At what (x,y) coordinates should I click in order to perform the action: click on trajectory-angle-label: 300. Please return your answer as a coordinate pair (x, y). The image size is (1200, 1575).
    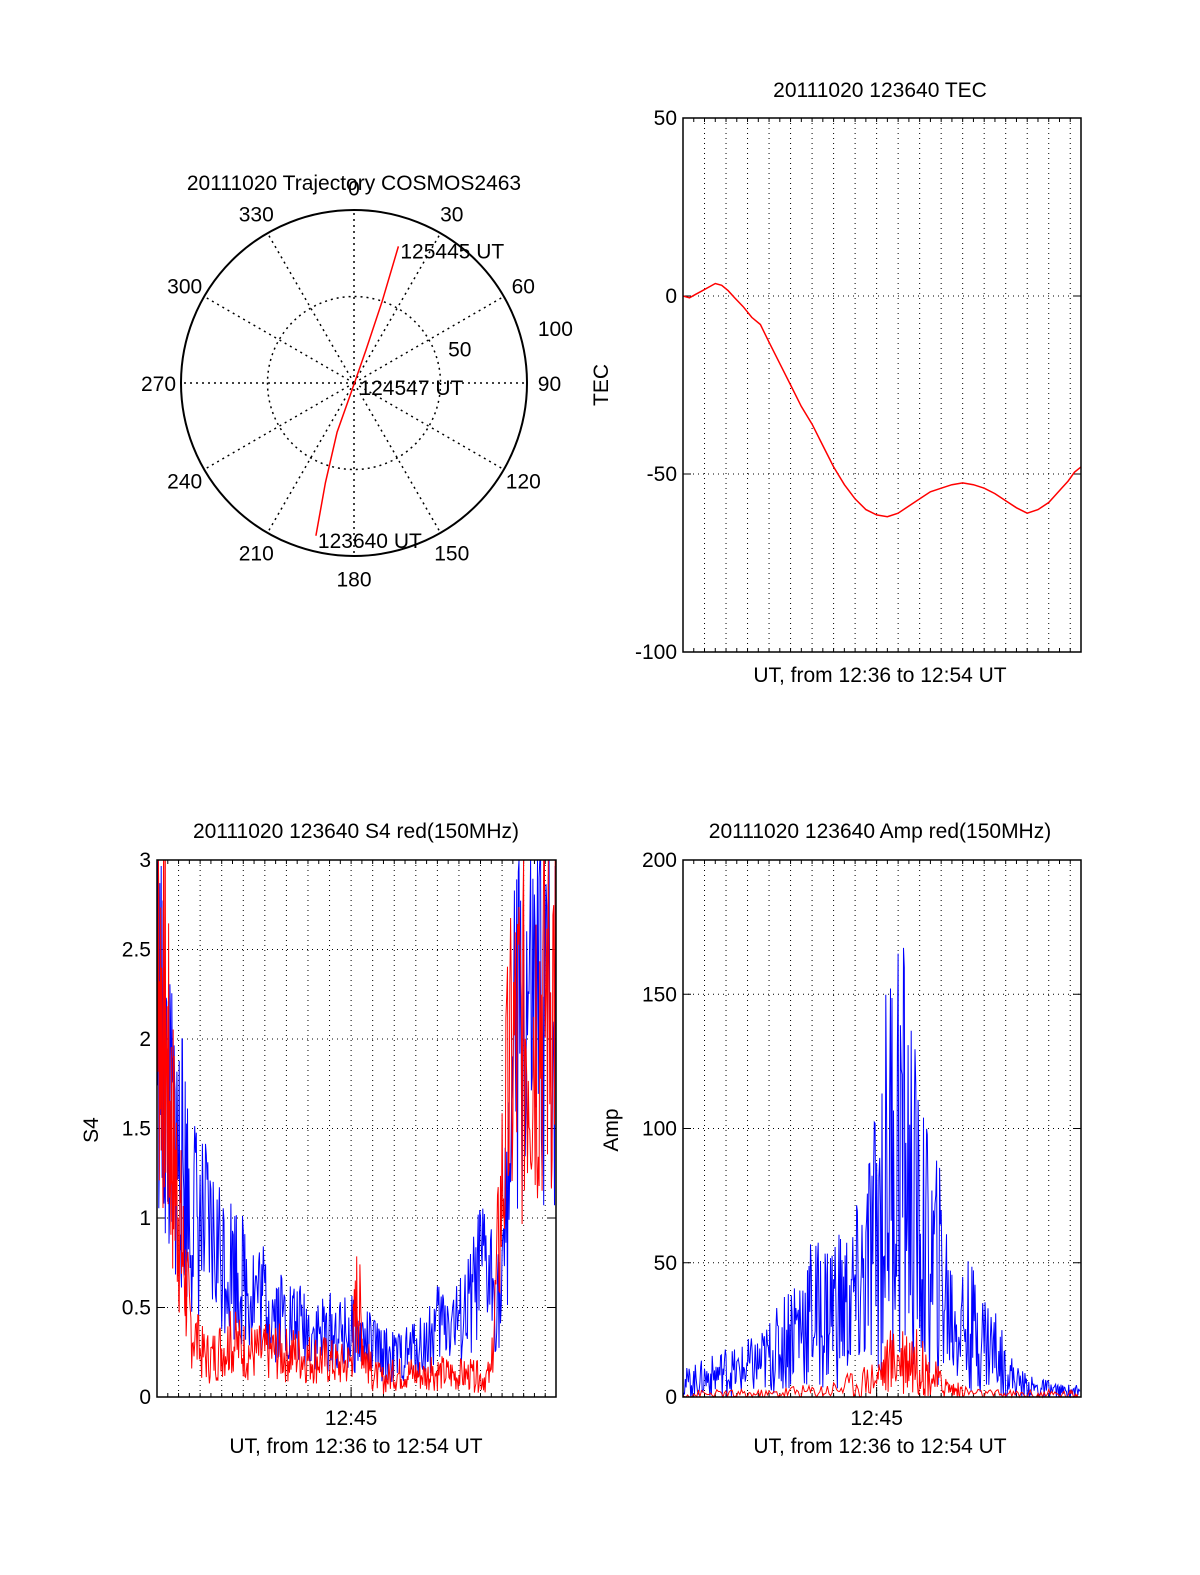
    Looking at the image, I should click on (184, 286).